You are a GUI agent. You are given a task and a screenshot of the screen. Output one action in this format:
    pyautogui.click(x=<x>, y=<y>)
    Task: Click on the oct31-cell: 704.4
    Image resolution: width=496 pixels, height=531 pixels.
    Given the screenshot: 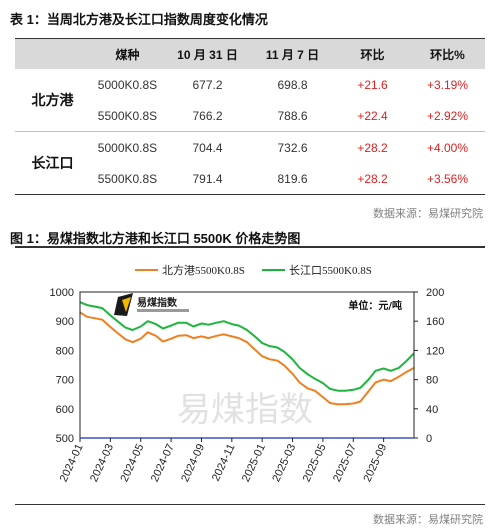 What is the action you would take?
    pyautogui.click(x=207, y=147)
    